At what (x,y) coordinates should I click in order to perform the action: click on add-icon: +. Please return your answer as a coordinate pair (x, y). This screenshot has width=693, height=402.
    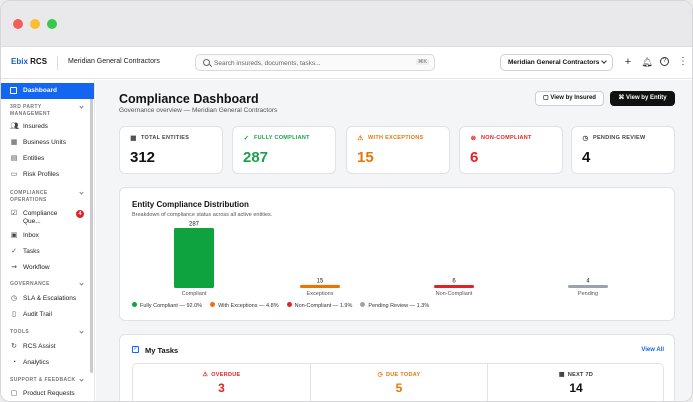
    Looking at the image, I should click on (628, 62).